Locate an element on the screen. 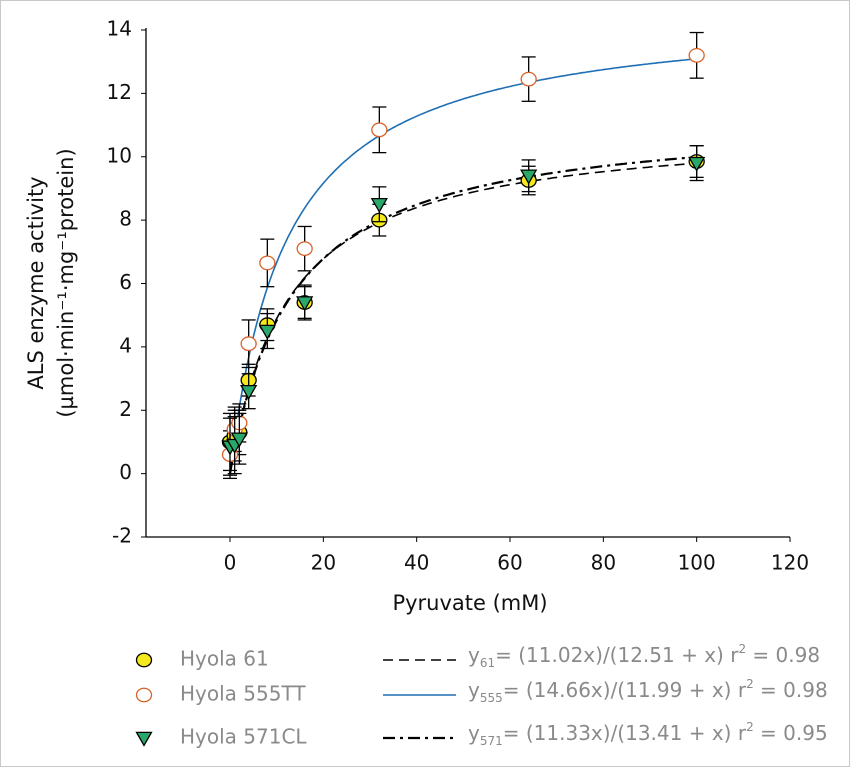 The width and height of the screenshot is (850, 767). legend-equation: y571= (11.33x)/(13.41 + x) r2 = 0.95 is located at coordinates (648, 734).